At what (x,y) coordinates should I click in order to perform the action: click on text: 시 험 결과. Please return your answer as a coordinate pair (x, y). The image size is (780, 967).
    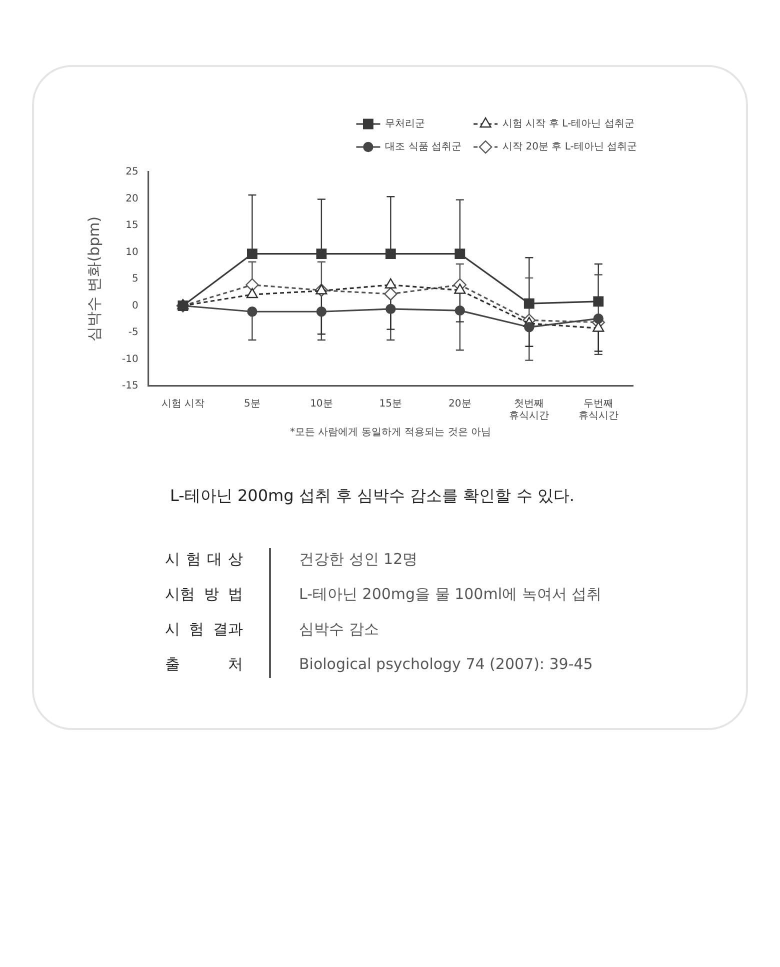
    Looking at the image, I should click on (204, 629).